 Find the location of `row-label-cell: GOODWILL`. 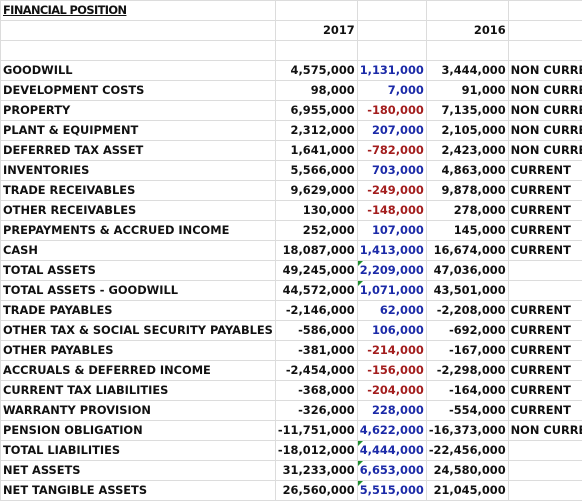

row-label-cell: GOODWILL is located at coordinates (138, 70).